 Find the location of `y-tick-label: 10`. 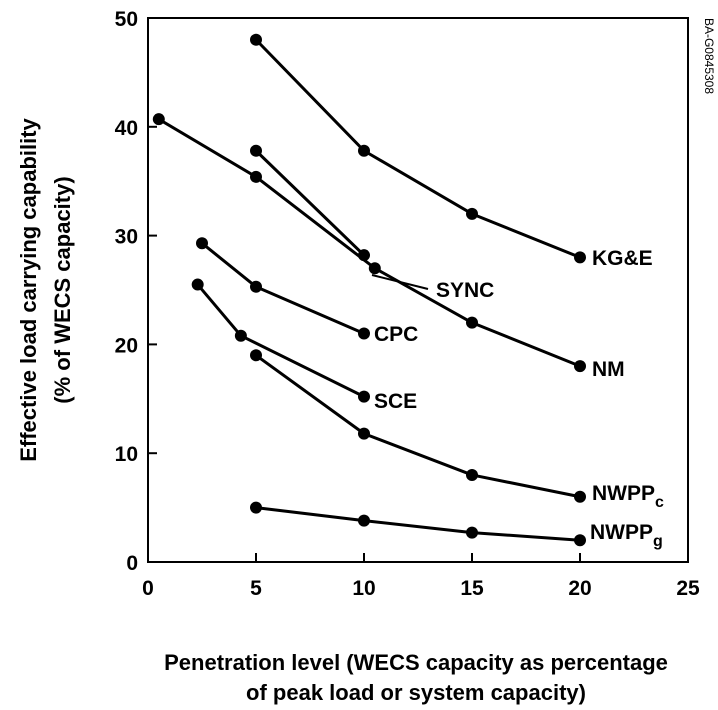

y-tick-label: 10 is located at coordinates (126, 454).